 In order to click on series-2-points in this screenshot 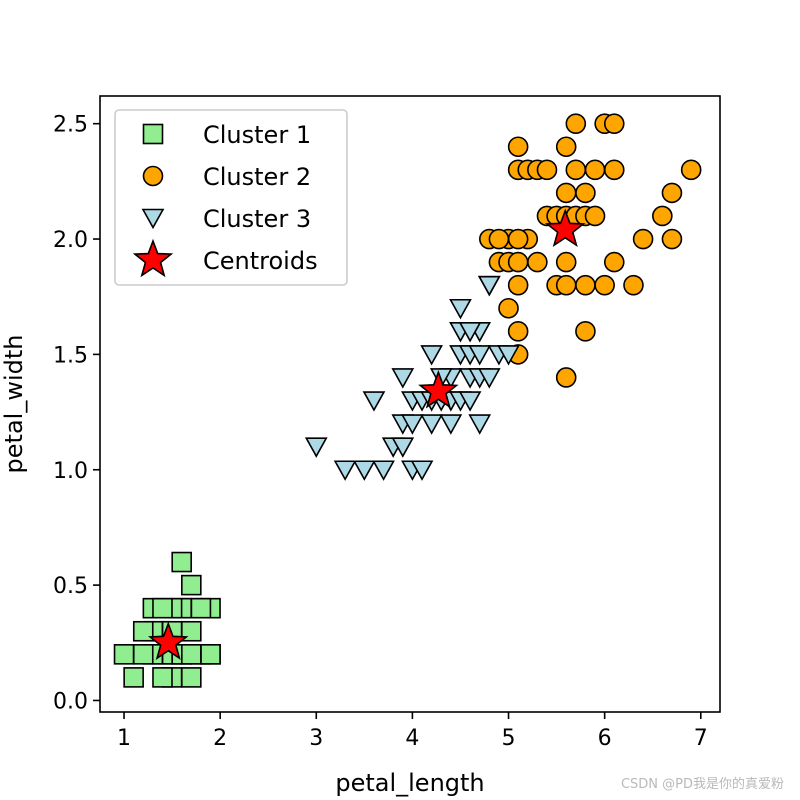, I will do `click(590, 250)`.